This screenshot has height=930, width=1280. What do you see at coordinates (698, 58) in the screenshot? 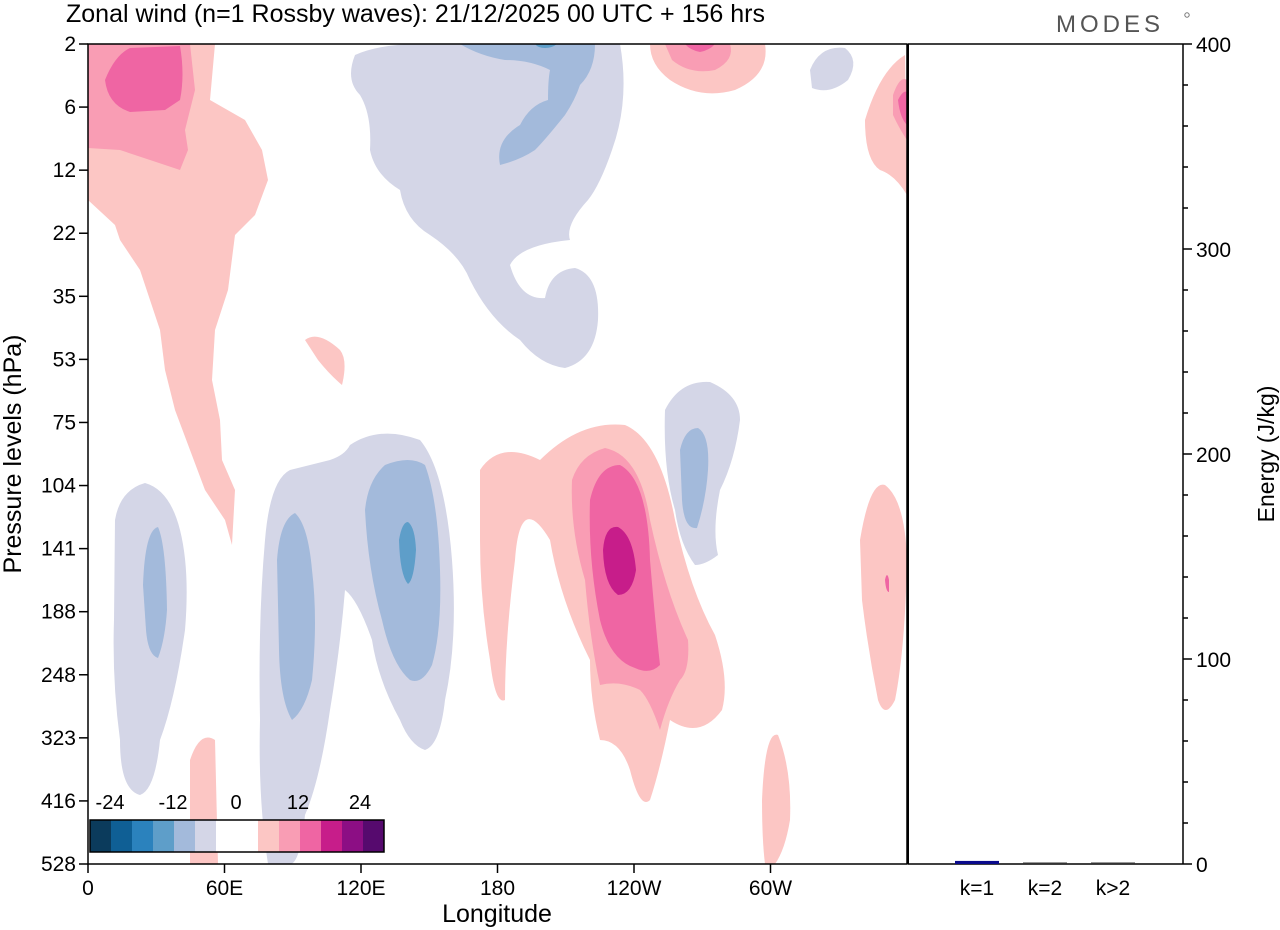
I see `positive-contour-l2-c` at bounding box center [698, 58].